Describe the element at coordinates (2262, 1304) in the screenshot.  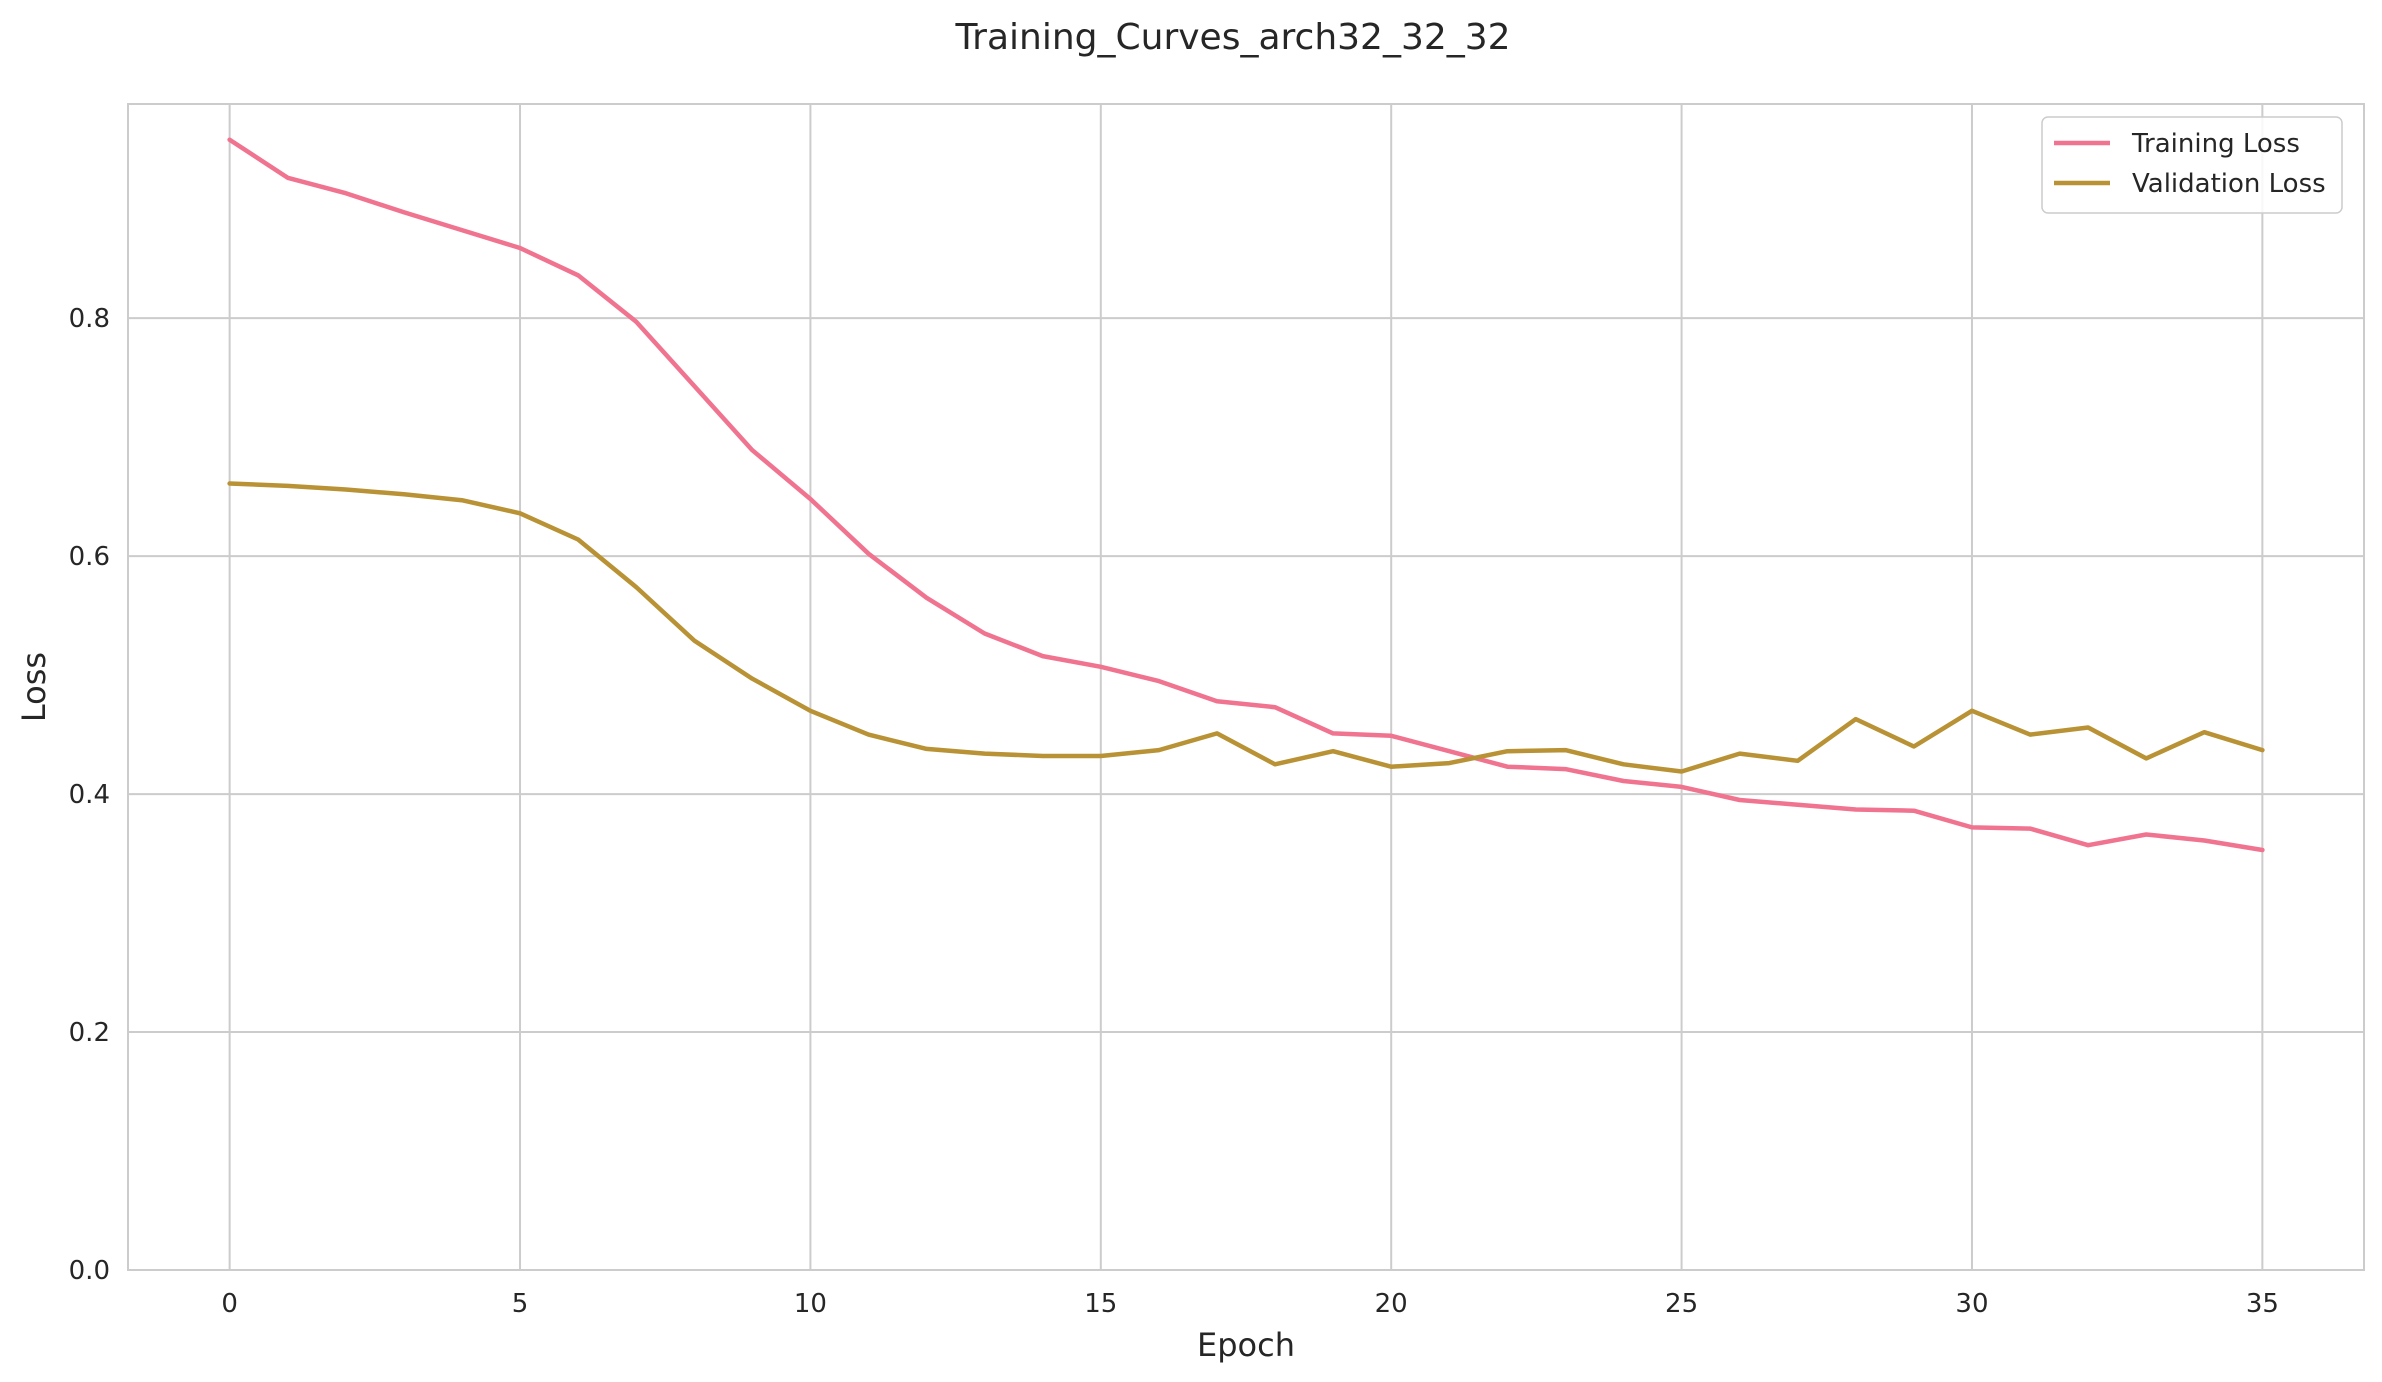
I see `x-tick-label: 35` at that location.